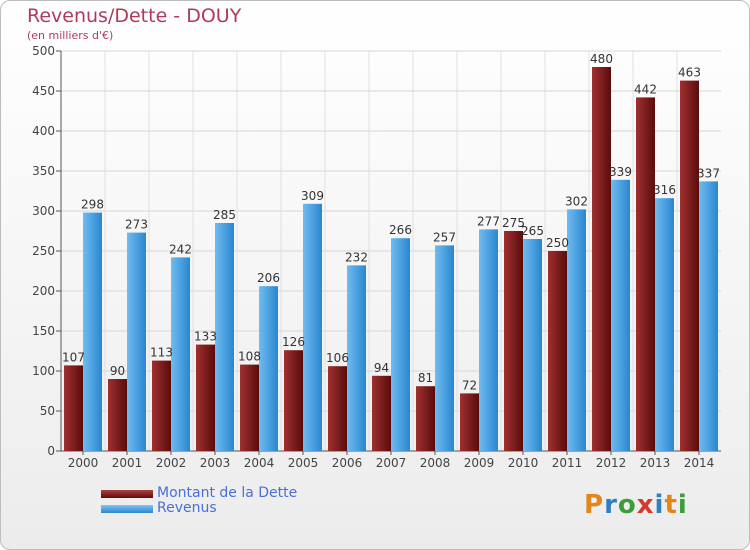 The height and width of the screenshot is (550, 750). Describe the element at coordinates (43, 291) in the screenshot. I see `y-tick-label: 200` at that location.